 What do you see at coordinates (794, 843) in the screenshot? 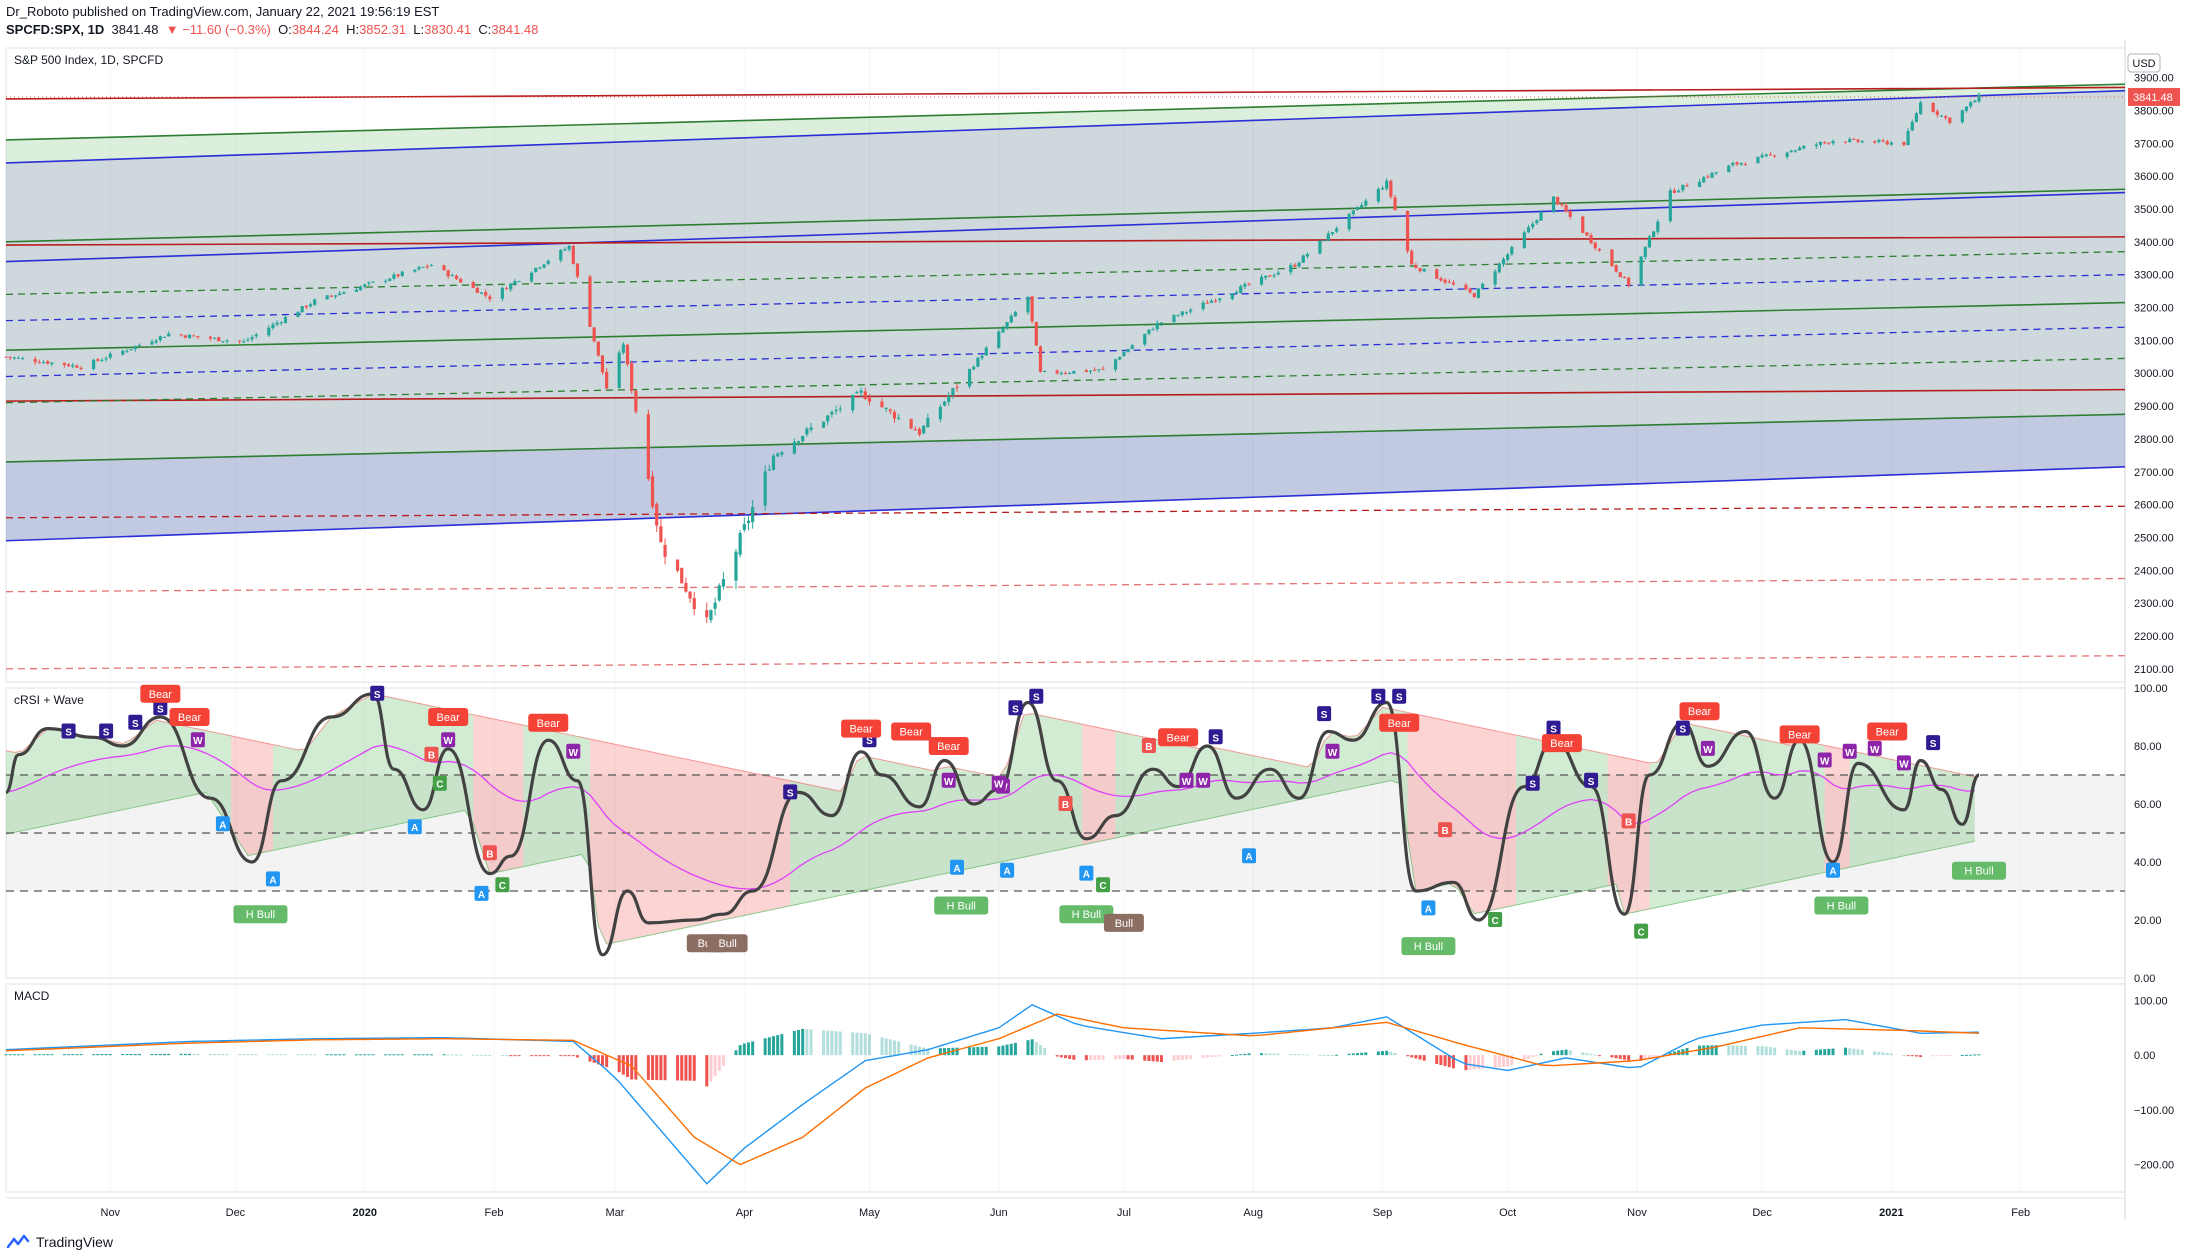
I see `crsi-band-segment` at bounding box center [794, 843].